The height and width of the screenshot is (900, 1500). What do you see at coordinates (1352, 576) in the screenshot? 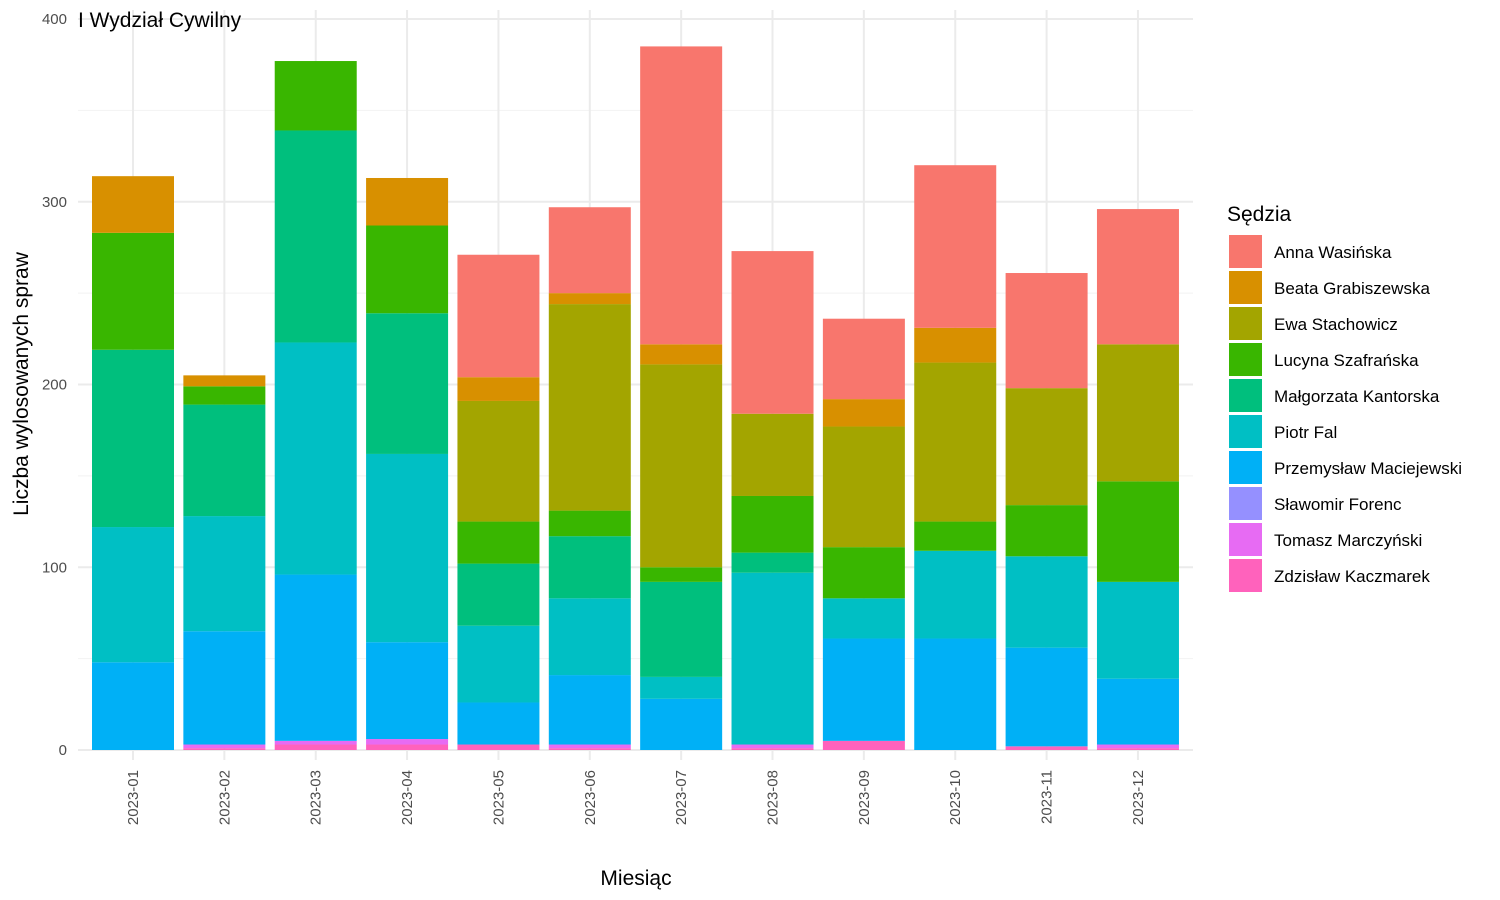
I see `legend-label: Zdzisław Kaczmarek` at bounding box center [1352, 576].